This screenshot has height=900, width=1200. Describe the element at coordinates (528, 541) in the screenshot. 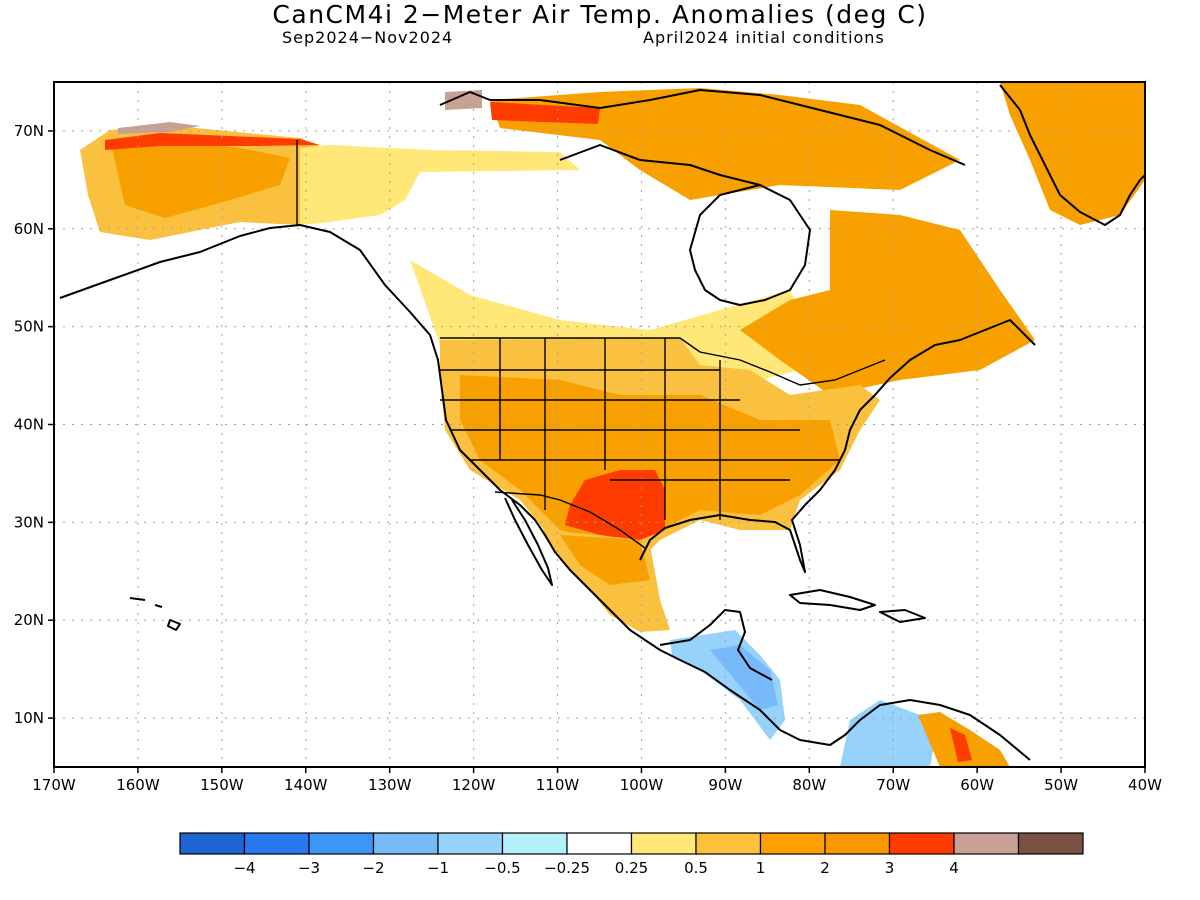

I see `baja-peninsula` at that location.